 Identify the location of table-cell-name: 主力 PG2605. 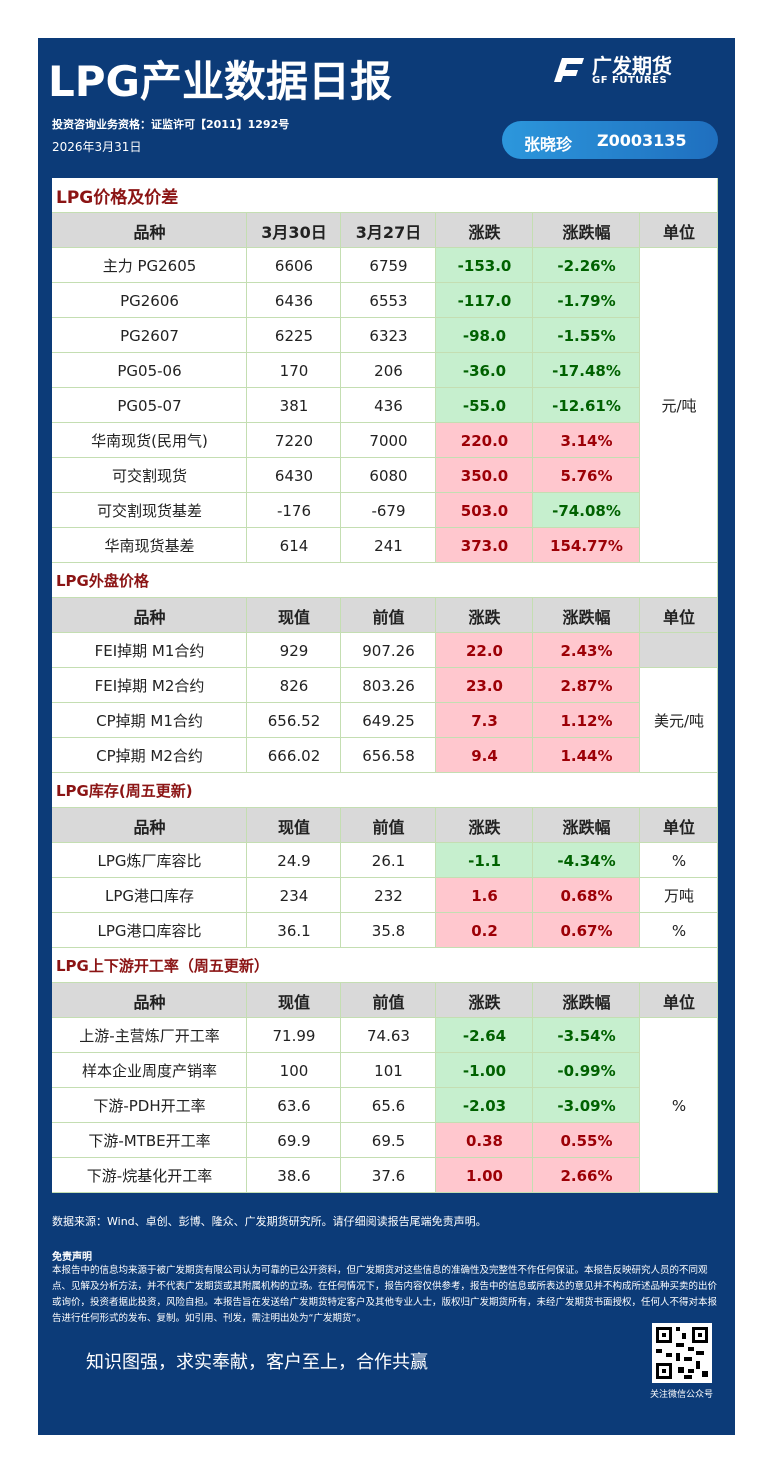
(149, 265).